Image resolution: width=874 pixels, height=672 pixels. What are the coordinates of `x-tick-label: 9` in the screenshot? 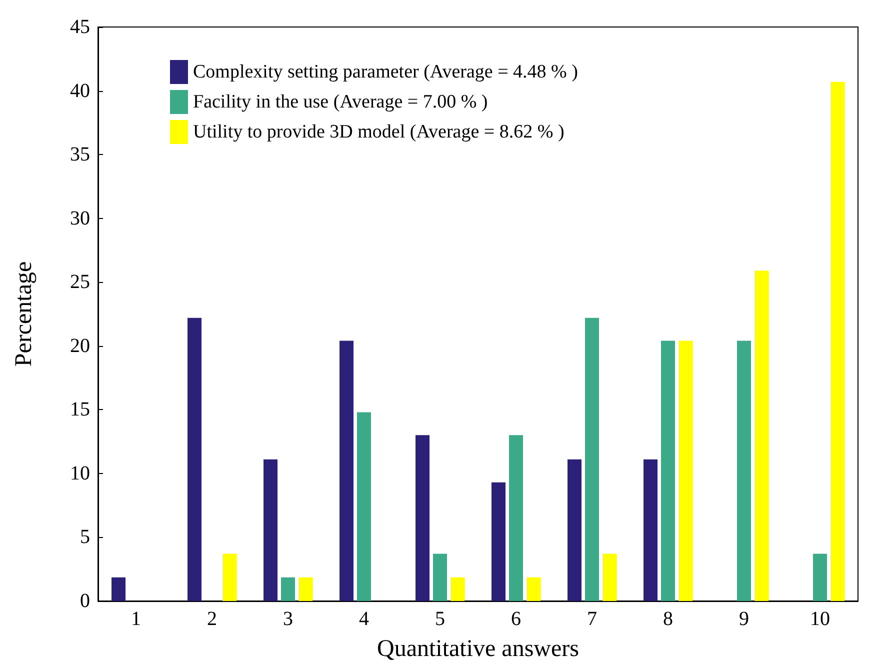 It's located at (744, 619).